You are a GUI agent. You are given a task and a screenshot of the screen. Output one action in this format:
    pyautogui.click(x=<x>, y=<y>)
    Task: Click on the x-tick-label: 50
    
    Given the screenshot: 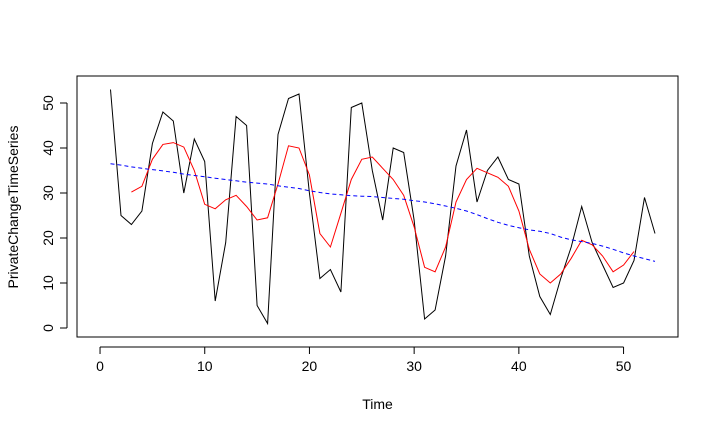 What is the action you would take?
    pyautogui.click(x=624, y=366)
    